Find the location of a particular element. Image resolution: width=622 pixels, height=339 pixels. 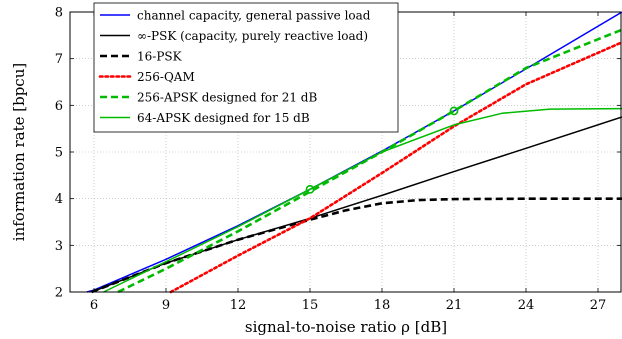

y-tick-label: 4 is located at coordinates (59, 199).